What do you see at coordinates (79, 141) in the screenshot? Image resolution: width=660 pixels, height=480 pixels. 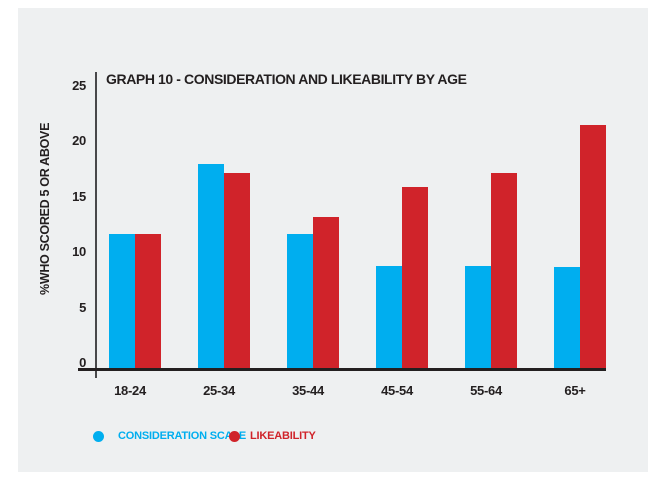 I see `y-tick-20: 20` at bounding box center [79, 141].